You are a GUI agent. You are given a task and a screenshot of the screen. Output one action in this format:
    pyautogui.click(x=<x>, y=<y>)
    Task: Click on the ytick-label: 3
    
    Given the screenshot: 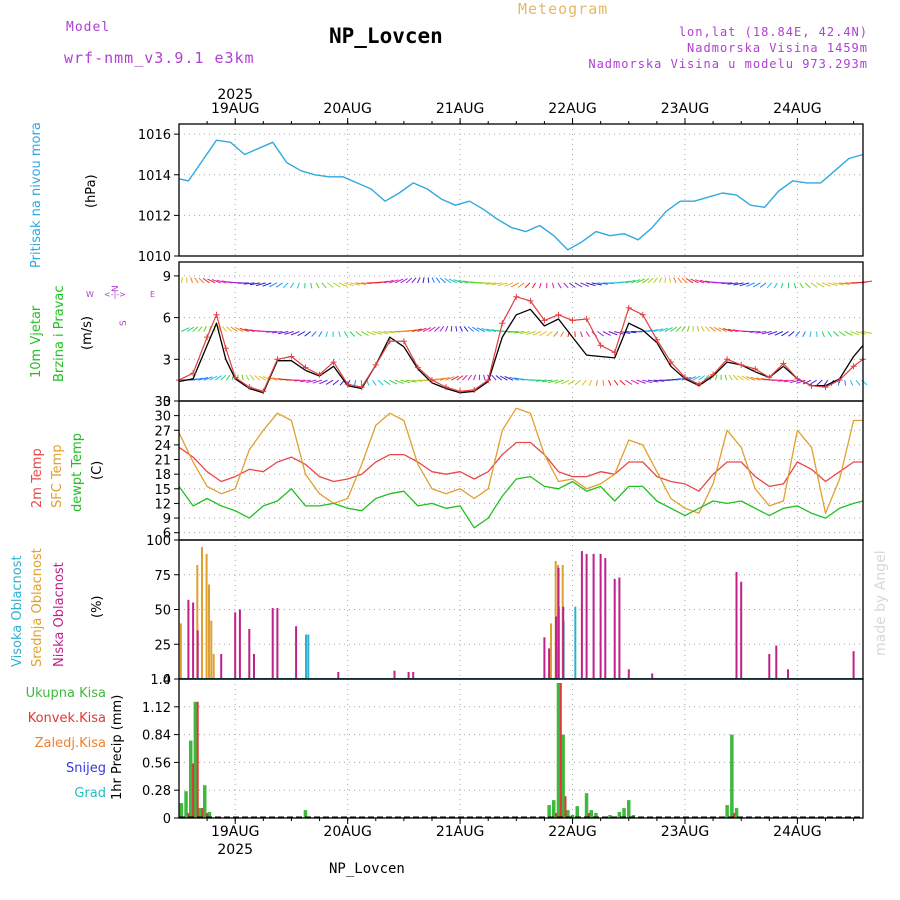 What is the action you would take?
    pyautogui.click(x=167, y=360)
    